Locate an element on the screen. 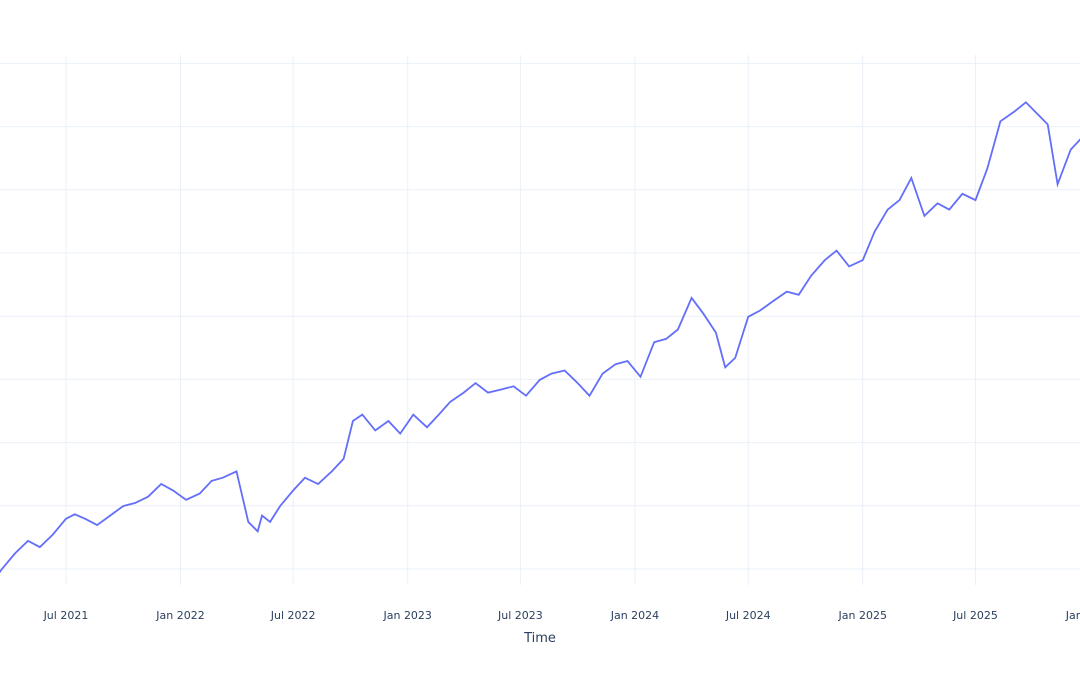  x-tick-label: Jul 2022 is located at coordinates (293, 615).